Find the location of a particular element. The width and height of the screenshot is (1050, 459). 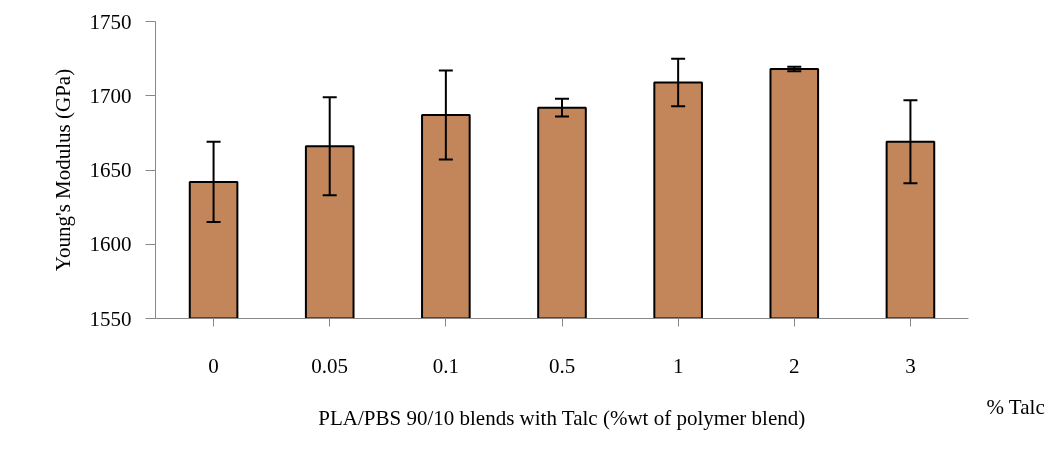

x-tick-label: 0.5 is located at coordinates (562, 365).